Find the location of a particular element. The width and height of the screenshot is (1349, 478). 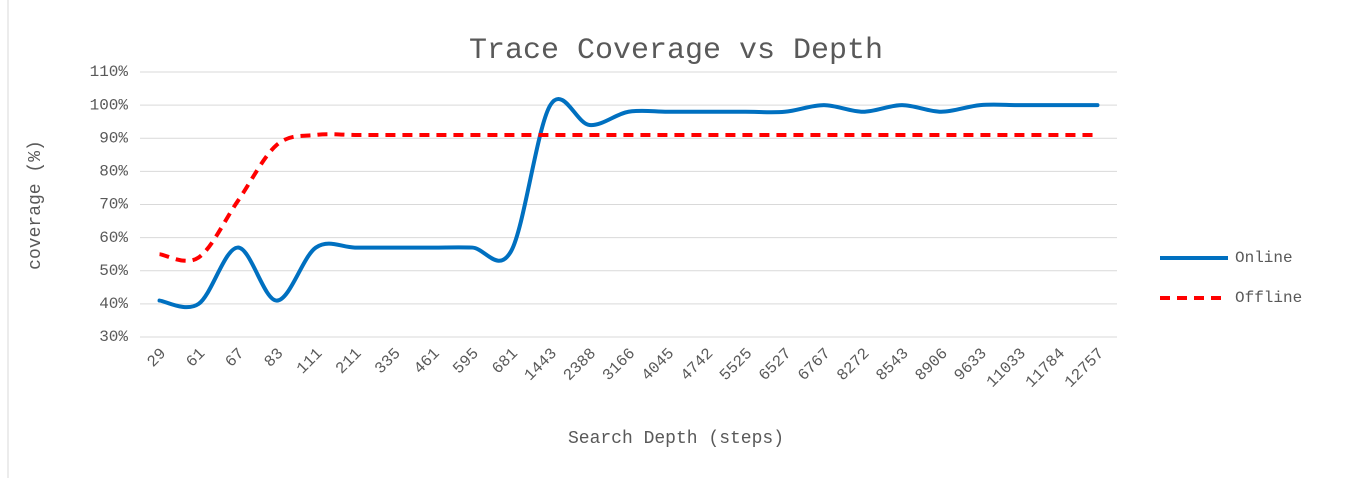

y-axis-label: coverage (%) is located at coordinates (36, 205).